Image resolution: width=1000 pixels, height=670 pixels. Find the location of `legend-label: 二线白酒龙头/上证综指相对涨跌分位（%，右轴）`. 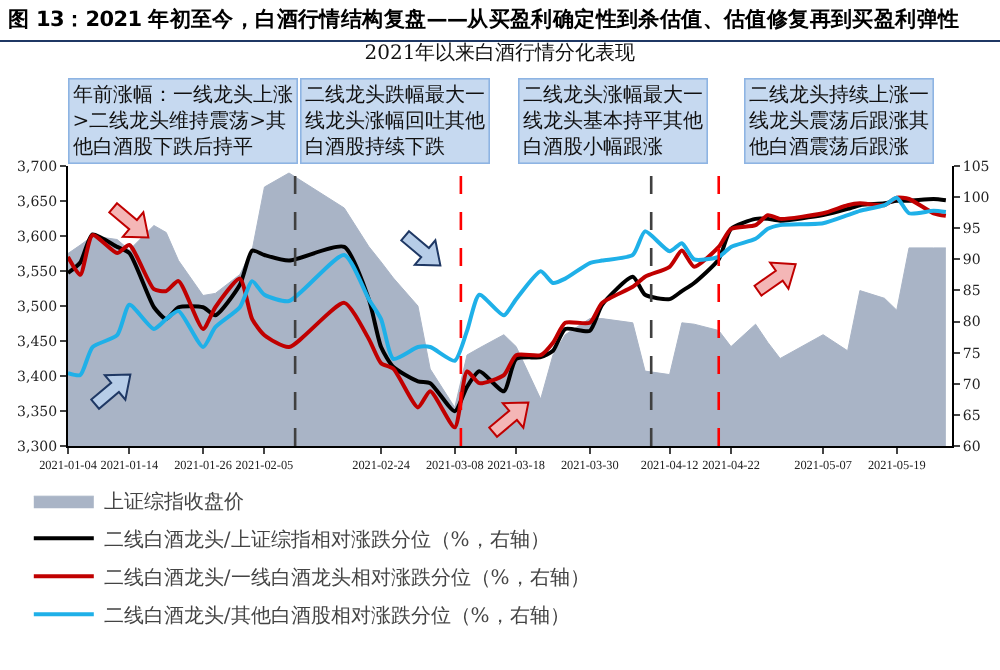

legend-label: 二线白酒龙头/上证综指相对涨跌分位（%，右轴） is located at coordinates (326, 540).